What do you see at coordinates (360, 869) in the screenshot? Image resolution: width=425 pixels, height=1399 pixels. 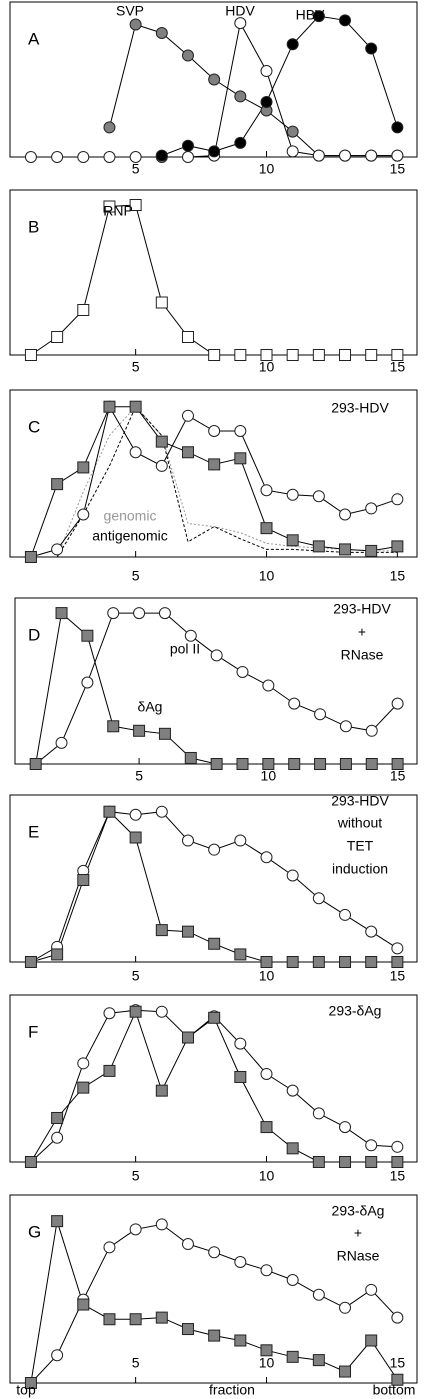 I see `annotation: induction` at bounding box center [360, 869].